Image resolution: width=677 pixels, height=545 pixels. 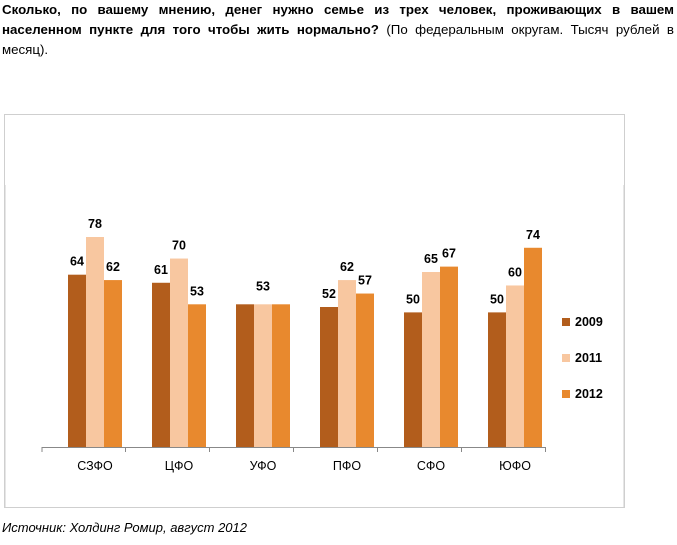 What do you see at coordinates (515, 272) in the screenshot?
I see `data-label-ЮФО-2011: 60` at bounding box center [515, 272].